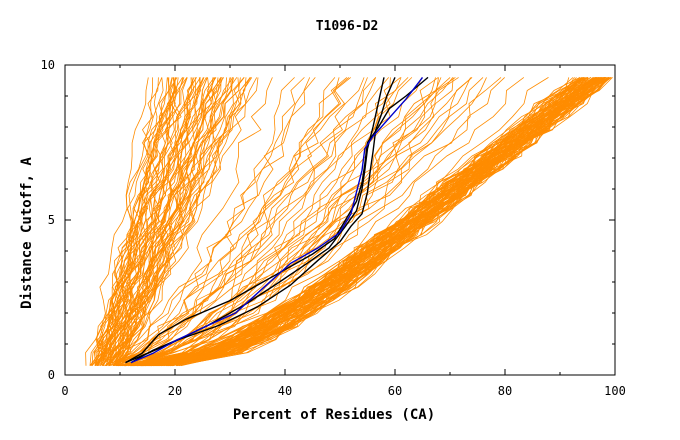  I want to click on x-tick-label: 80, so click(505, 391).